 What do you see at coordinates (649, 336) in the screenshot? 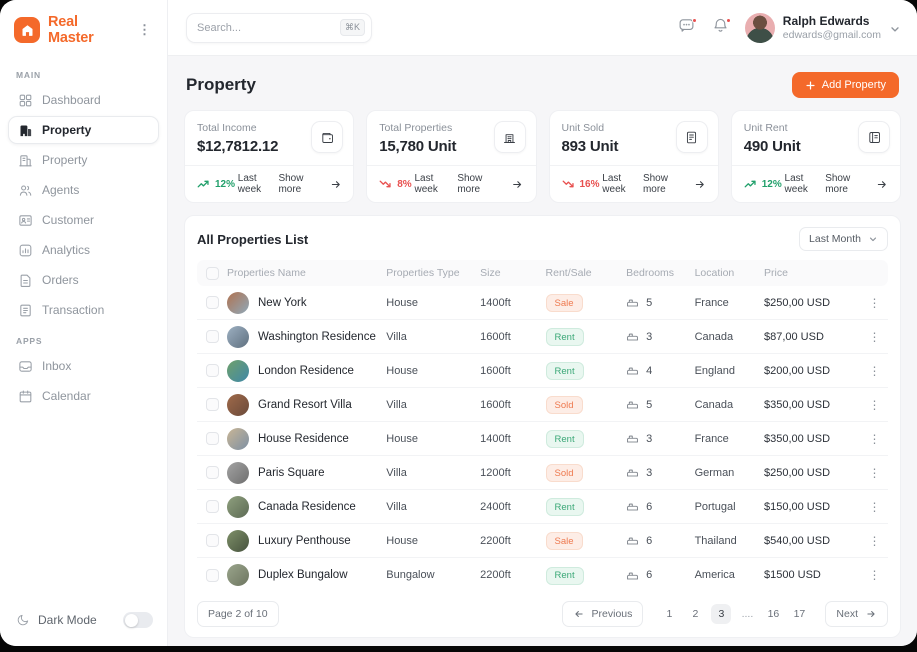
I see `bedroom-count: 3` at bounding box center [649, 336].